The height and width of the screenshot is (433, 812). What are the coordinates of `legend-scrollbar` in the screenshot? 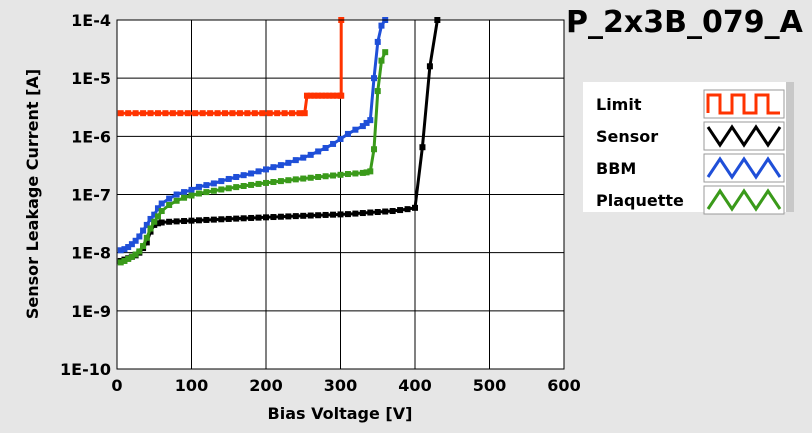 It's located at (790, 147).